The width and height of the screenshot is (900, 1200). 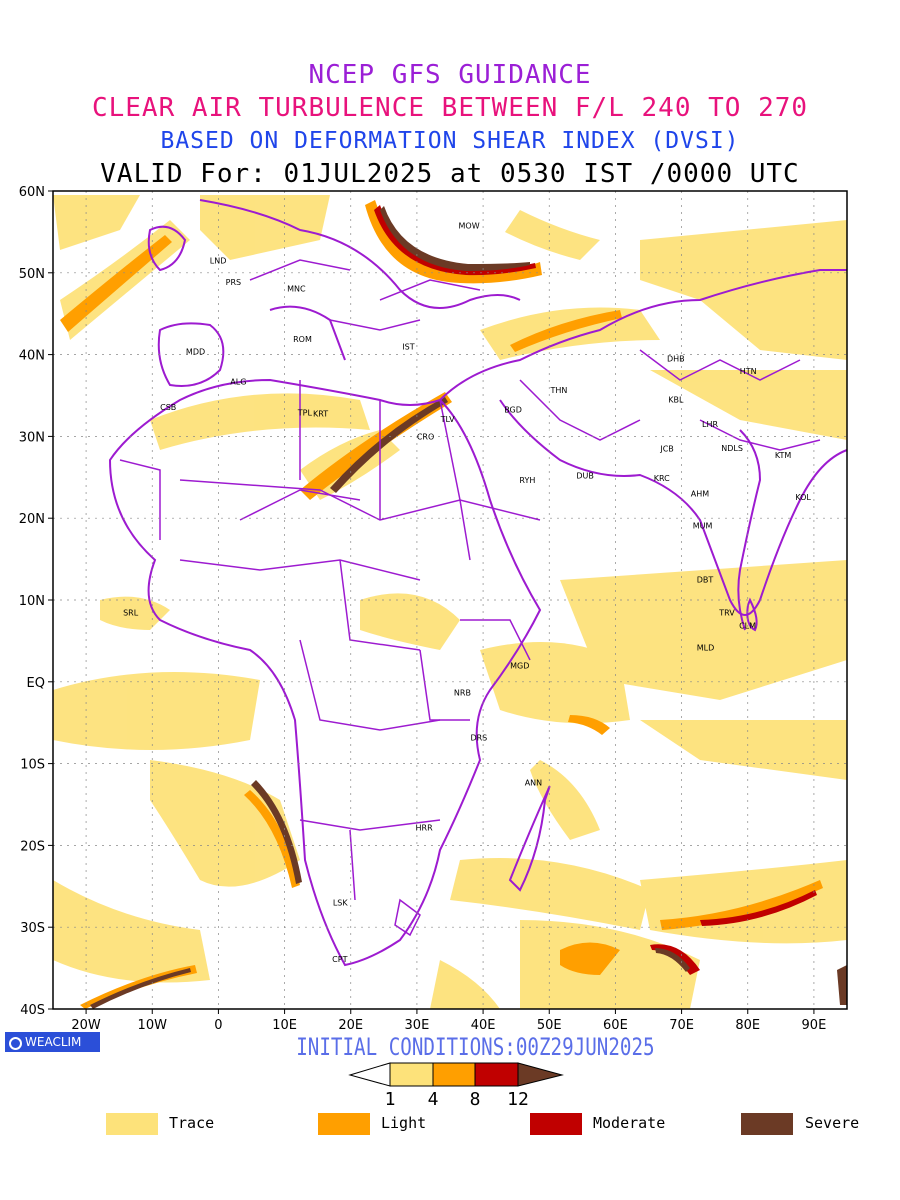 What do you see at coordinates (450, 141) in the screenshot?
I see `chart-method: BASED ON DEFORMATION SHEAR INDEX (DVSI)` at bounding box center [450, 141].